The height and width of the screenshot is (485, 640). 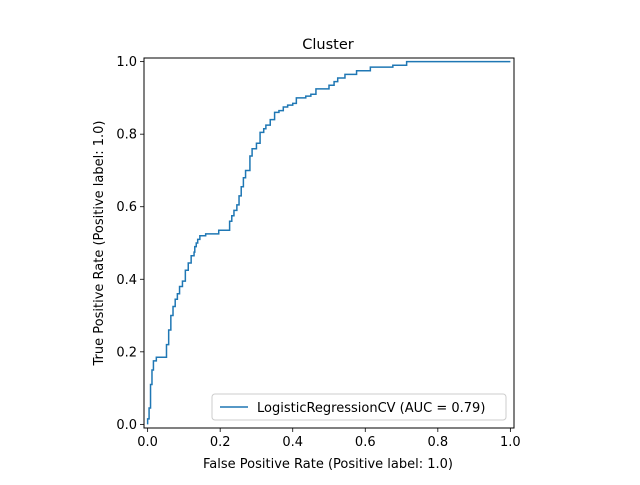 What do you see at coordinates (126, 352) in the screenshot?
I see `y-tick-label: 0.2` at bounding box center [126, 352].